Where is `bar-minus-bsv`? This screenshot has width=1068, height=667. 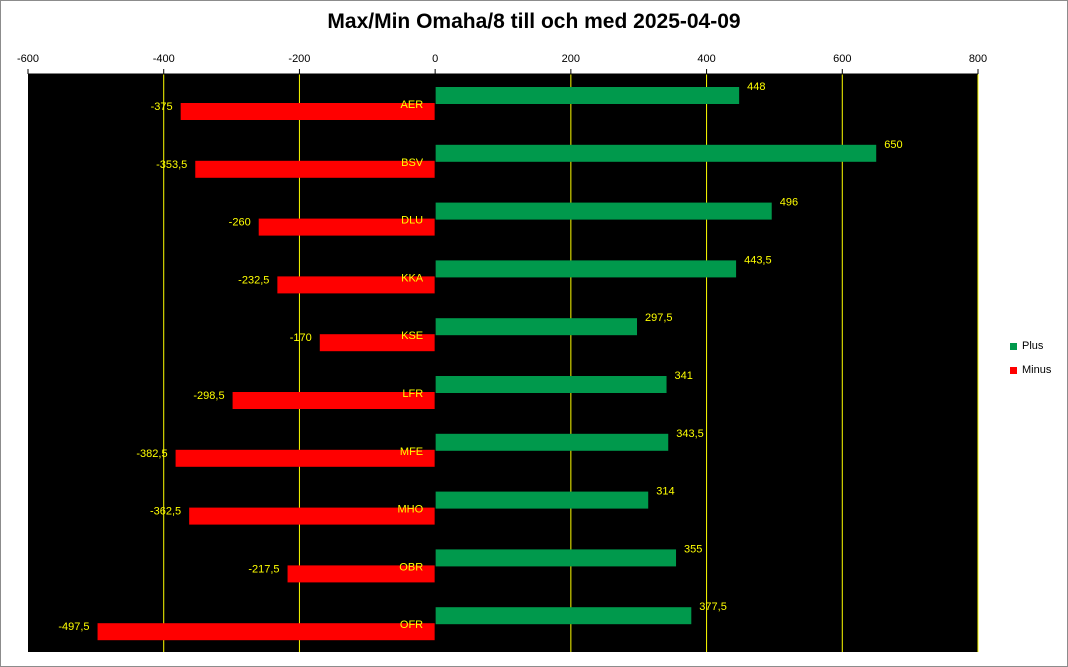
bar-minus-bsv is located at coordinates (315, 169).